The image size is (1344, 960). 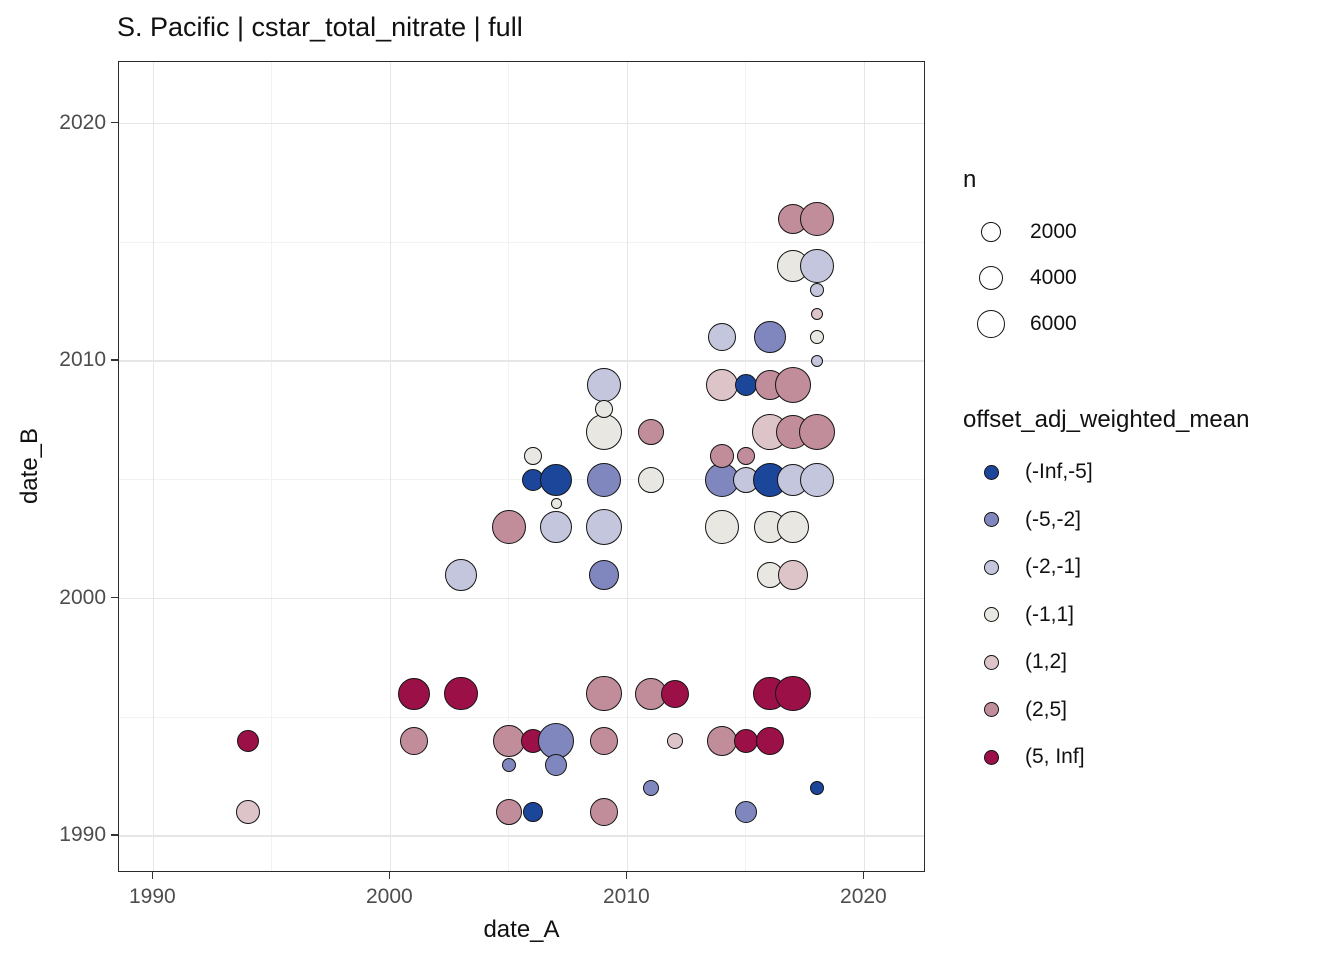 I want to click on x-axis-title: date_A, so click(x=521, y=929).